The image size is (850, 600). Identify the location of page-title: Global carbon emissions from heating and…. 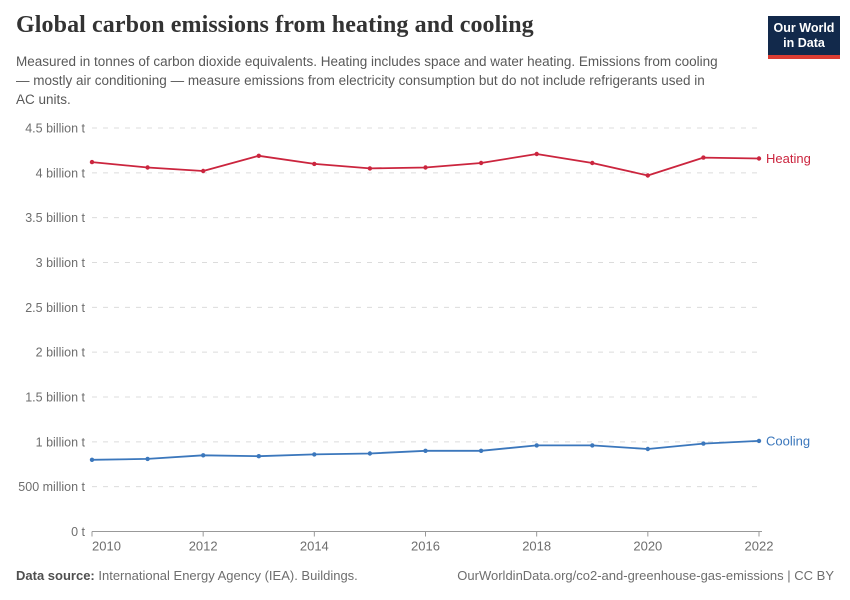
(275, 25).